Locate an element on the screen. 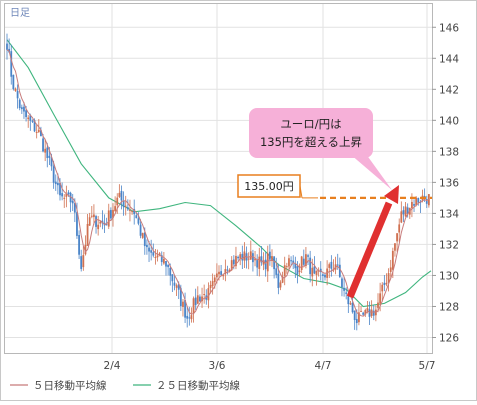  rise-arrow-shaft is located at coordinates (369, 250).